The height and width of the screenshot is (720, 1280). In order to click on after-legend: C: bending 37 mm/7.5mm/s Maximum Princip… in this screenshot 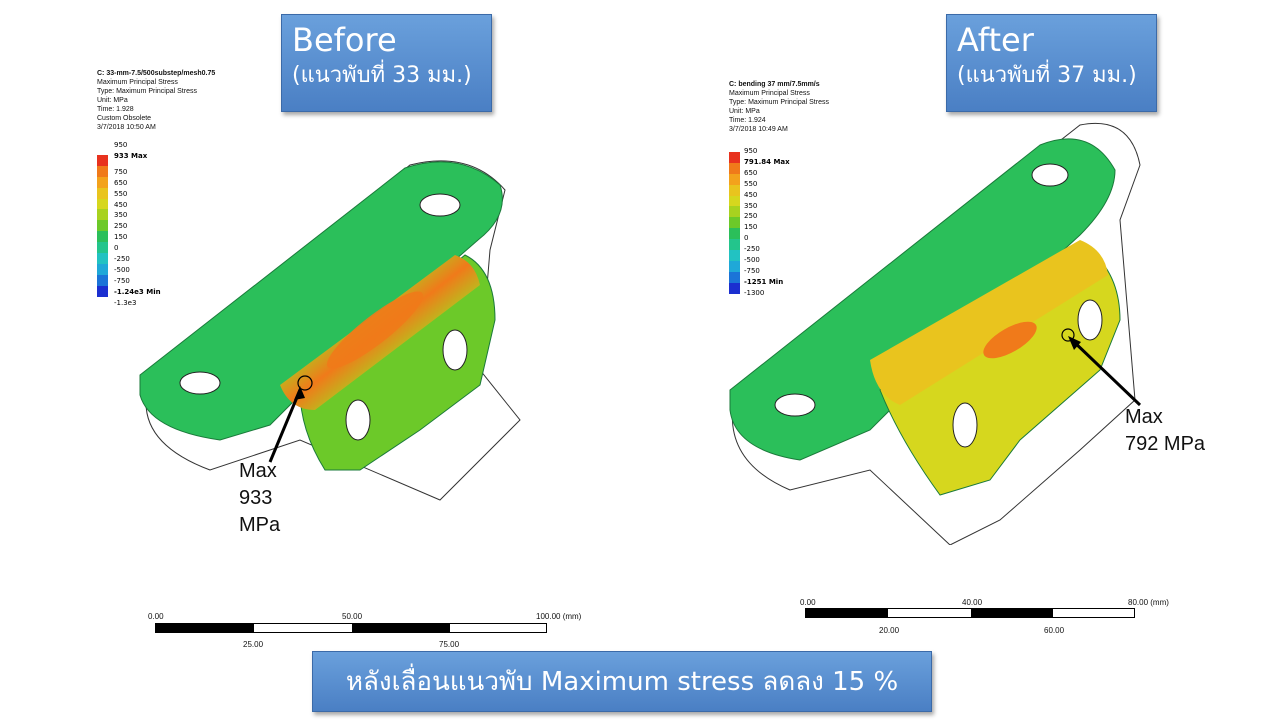, I will do `click(779, 107)`.